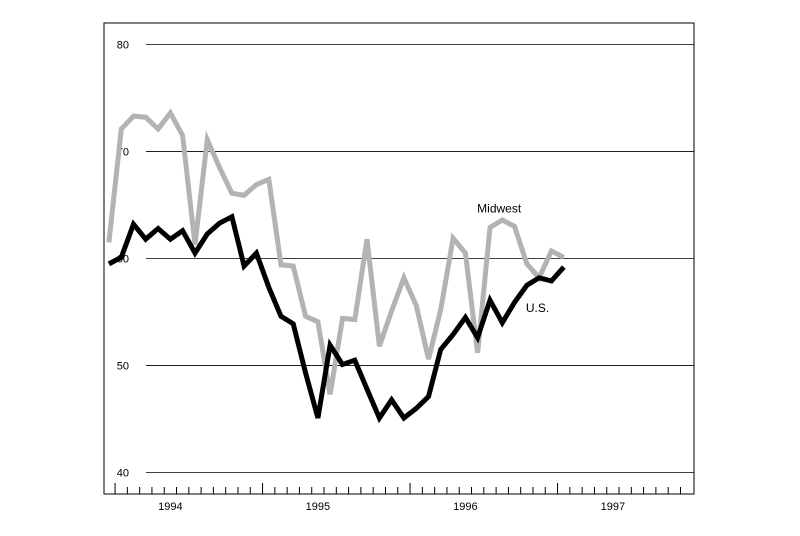  I want to click on series-label-u-s: U.S., so click(537, 308).